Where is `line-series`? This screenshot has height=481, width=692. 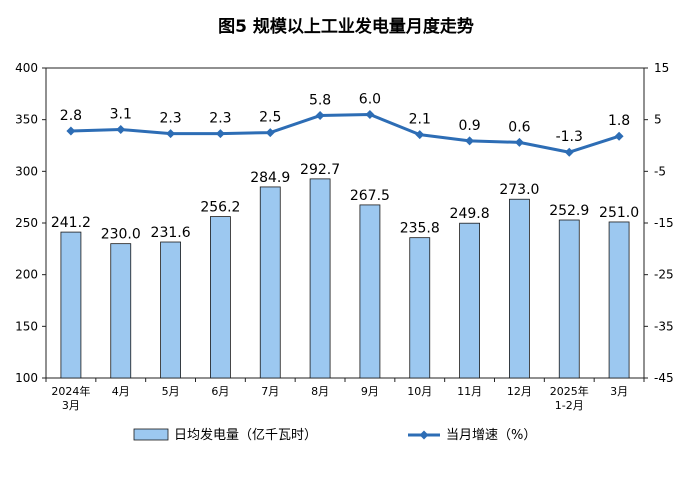 line-series is located at coordinates (345, 133).